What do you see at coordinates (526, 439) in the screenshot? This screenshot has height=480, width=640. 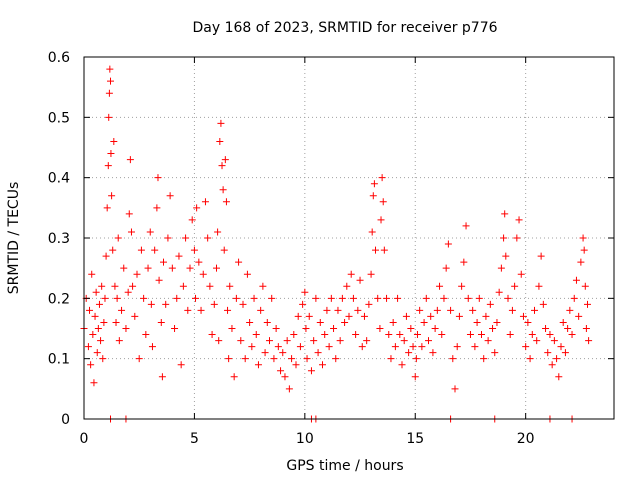 I see `x-tick-label: 20` at bounding box center [526, 439].